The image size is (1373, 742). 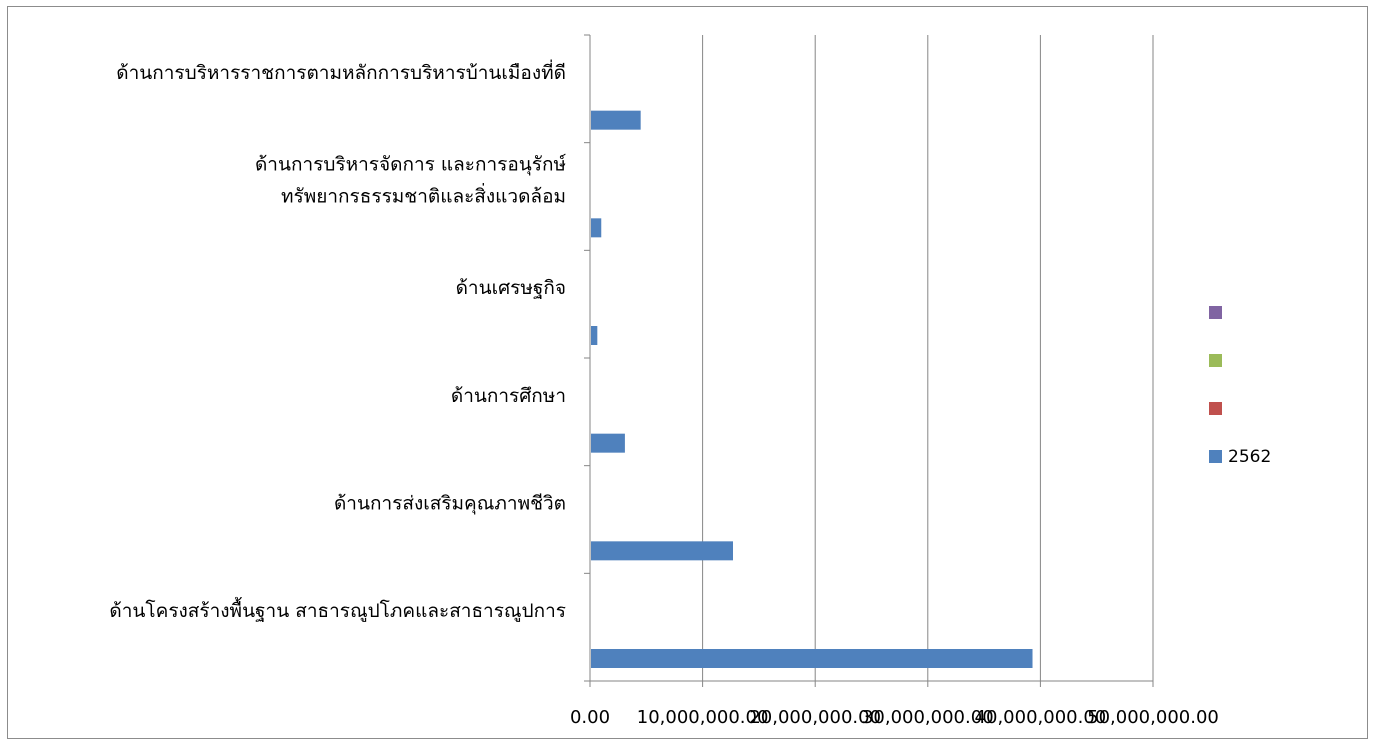 I want to click on legend: 2562, so click(x=1240, y=386).